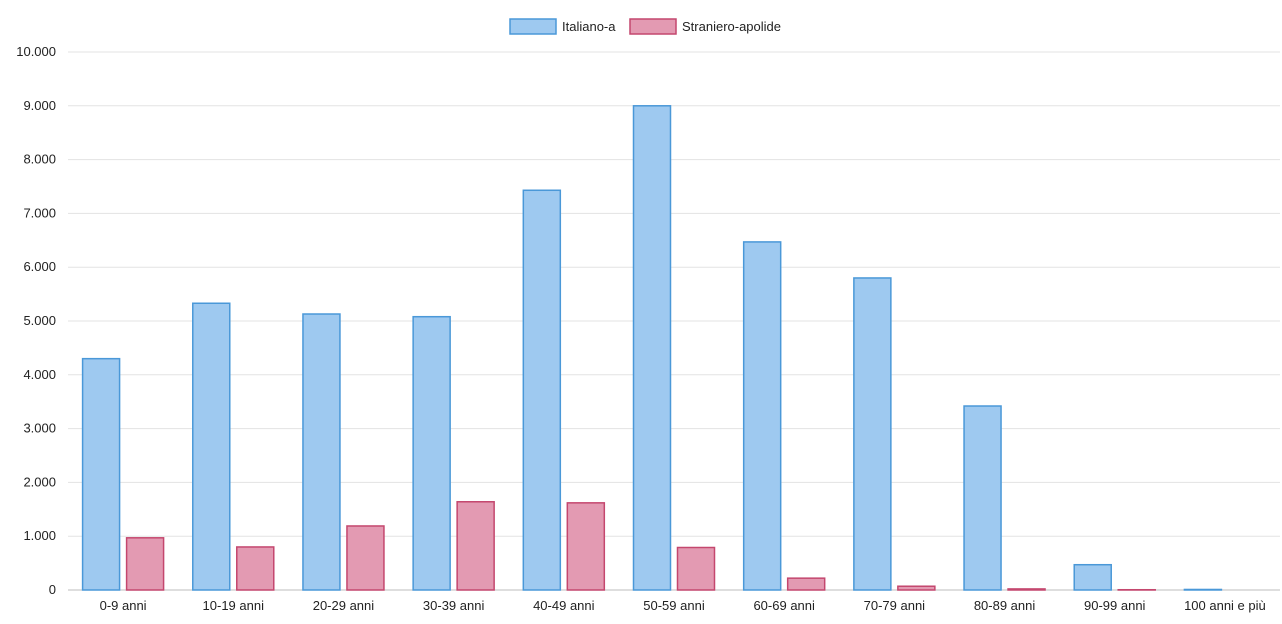 This screenshot has height=624, width=1282. I want to click on y-tick-label: 0, so click(52, 589).